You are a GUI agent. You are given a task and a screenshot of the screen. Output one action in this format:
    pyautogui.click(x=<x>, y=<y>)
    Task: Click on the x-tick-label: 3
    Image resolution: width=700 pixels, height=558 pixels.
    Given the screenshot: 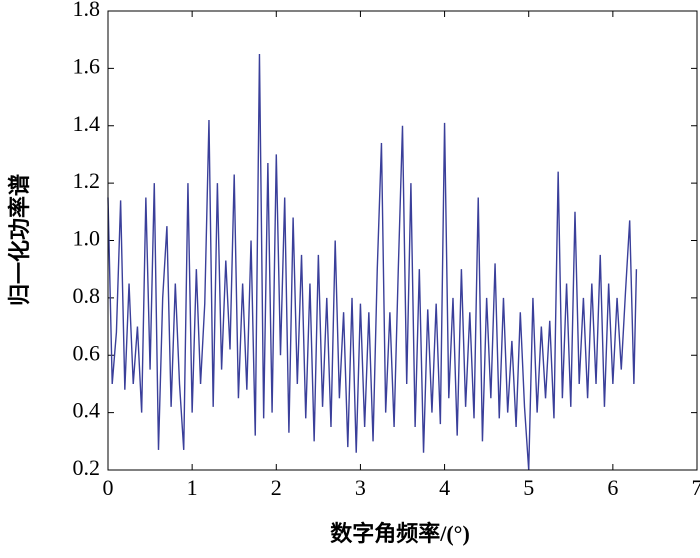 What is the action you would take?
    pyautogui.click(x=360, y=487)
    